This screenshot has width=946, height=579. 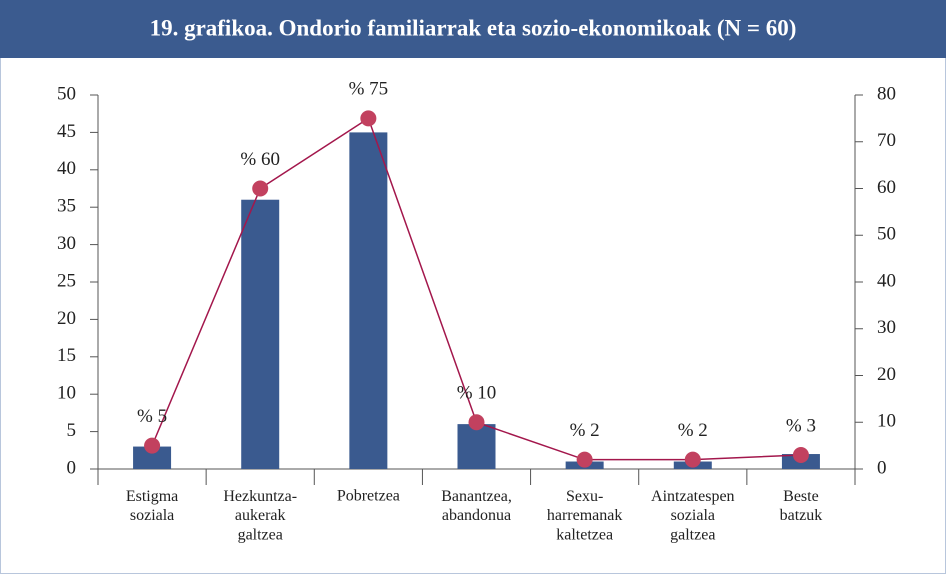 I want to click on y-tick-label: 25, so click(x=66, y=280).